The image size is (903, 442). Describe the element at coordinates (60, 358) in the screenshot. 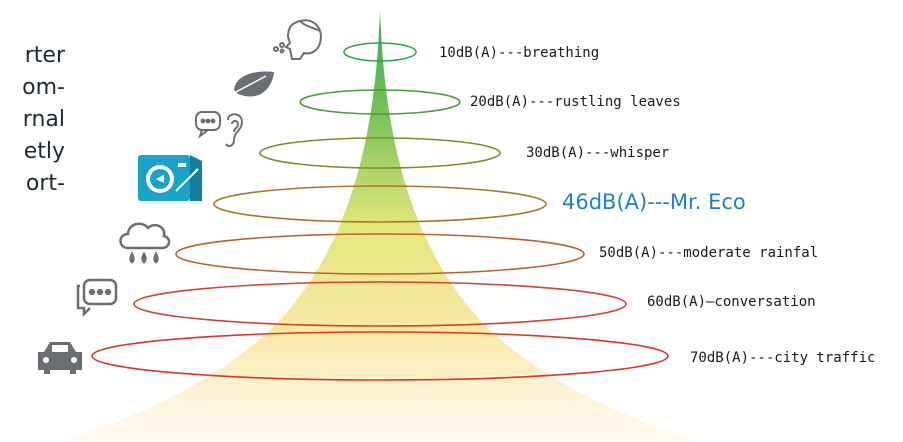

I see `car-icon` at that location.